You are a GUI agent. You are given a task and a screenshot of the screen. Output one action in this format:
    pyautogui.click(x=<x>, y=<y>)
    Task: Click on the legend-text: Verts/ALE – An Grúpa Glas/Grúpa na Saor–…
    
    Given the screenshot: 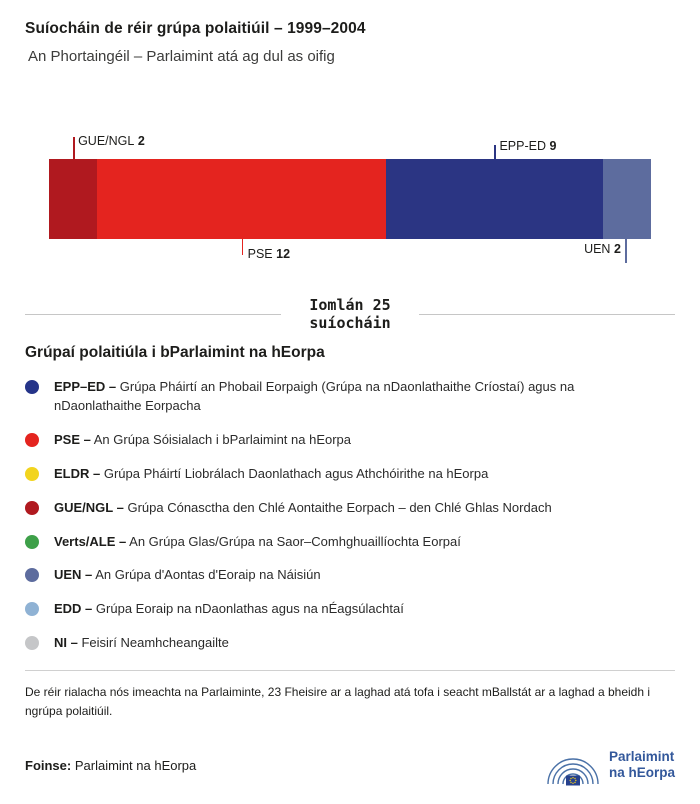 What is the action you would take?
    pyautogui.click(x=287, y=542)
    